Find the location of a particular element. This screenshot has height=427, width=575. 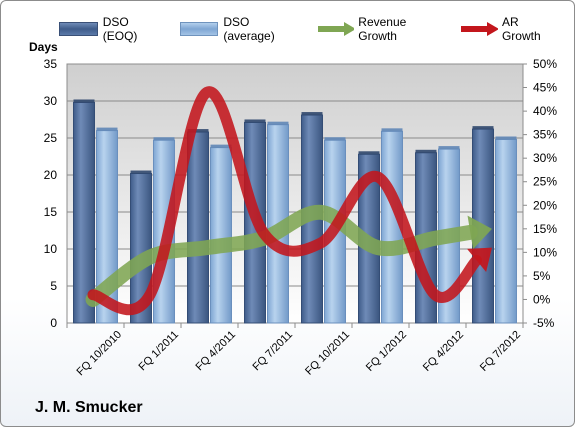

legend-item-dso-average: DSO (average) is located at coordinates (238, 29).